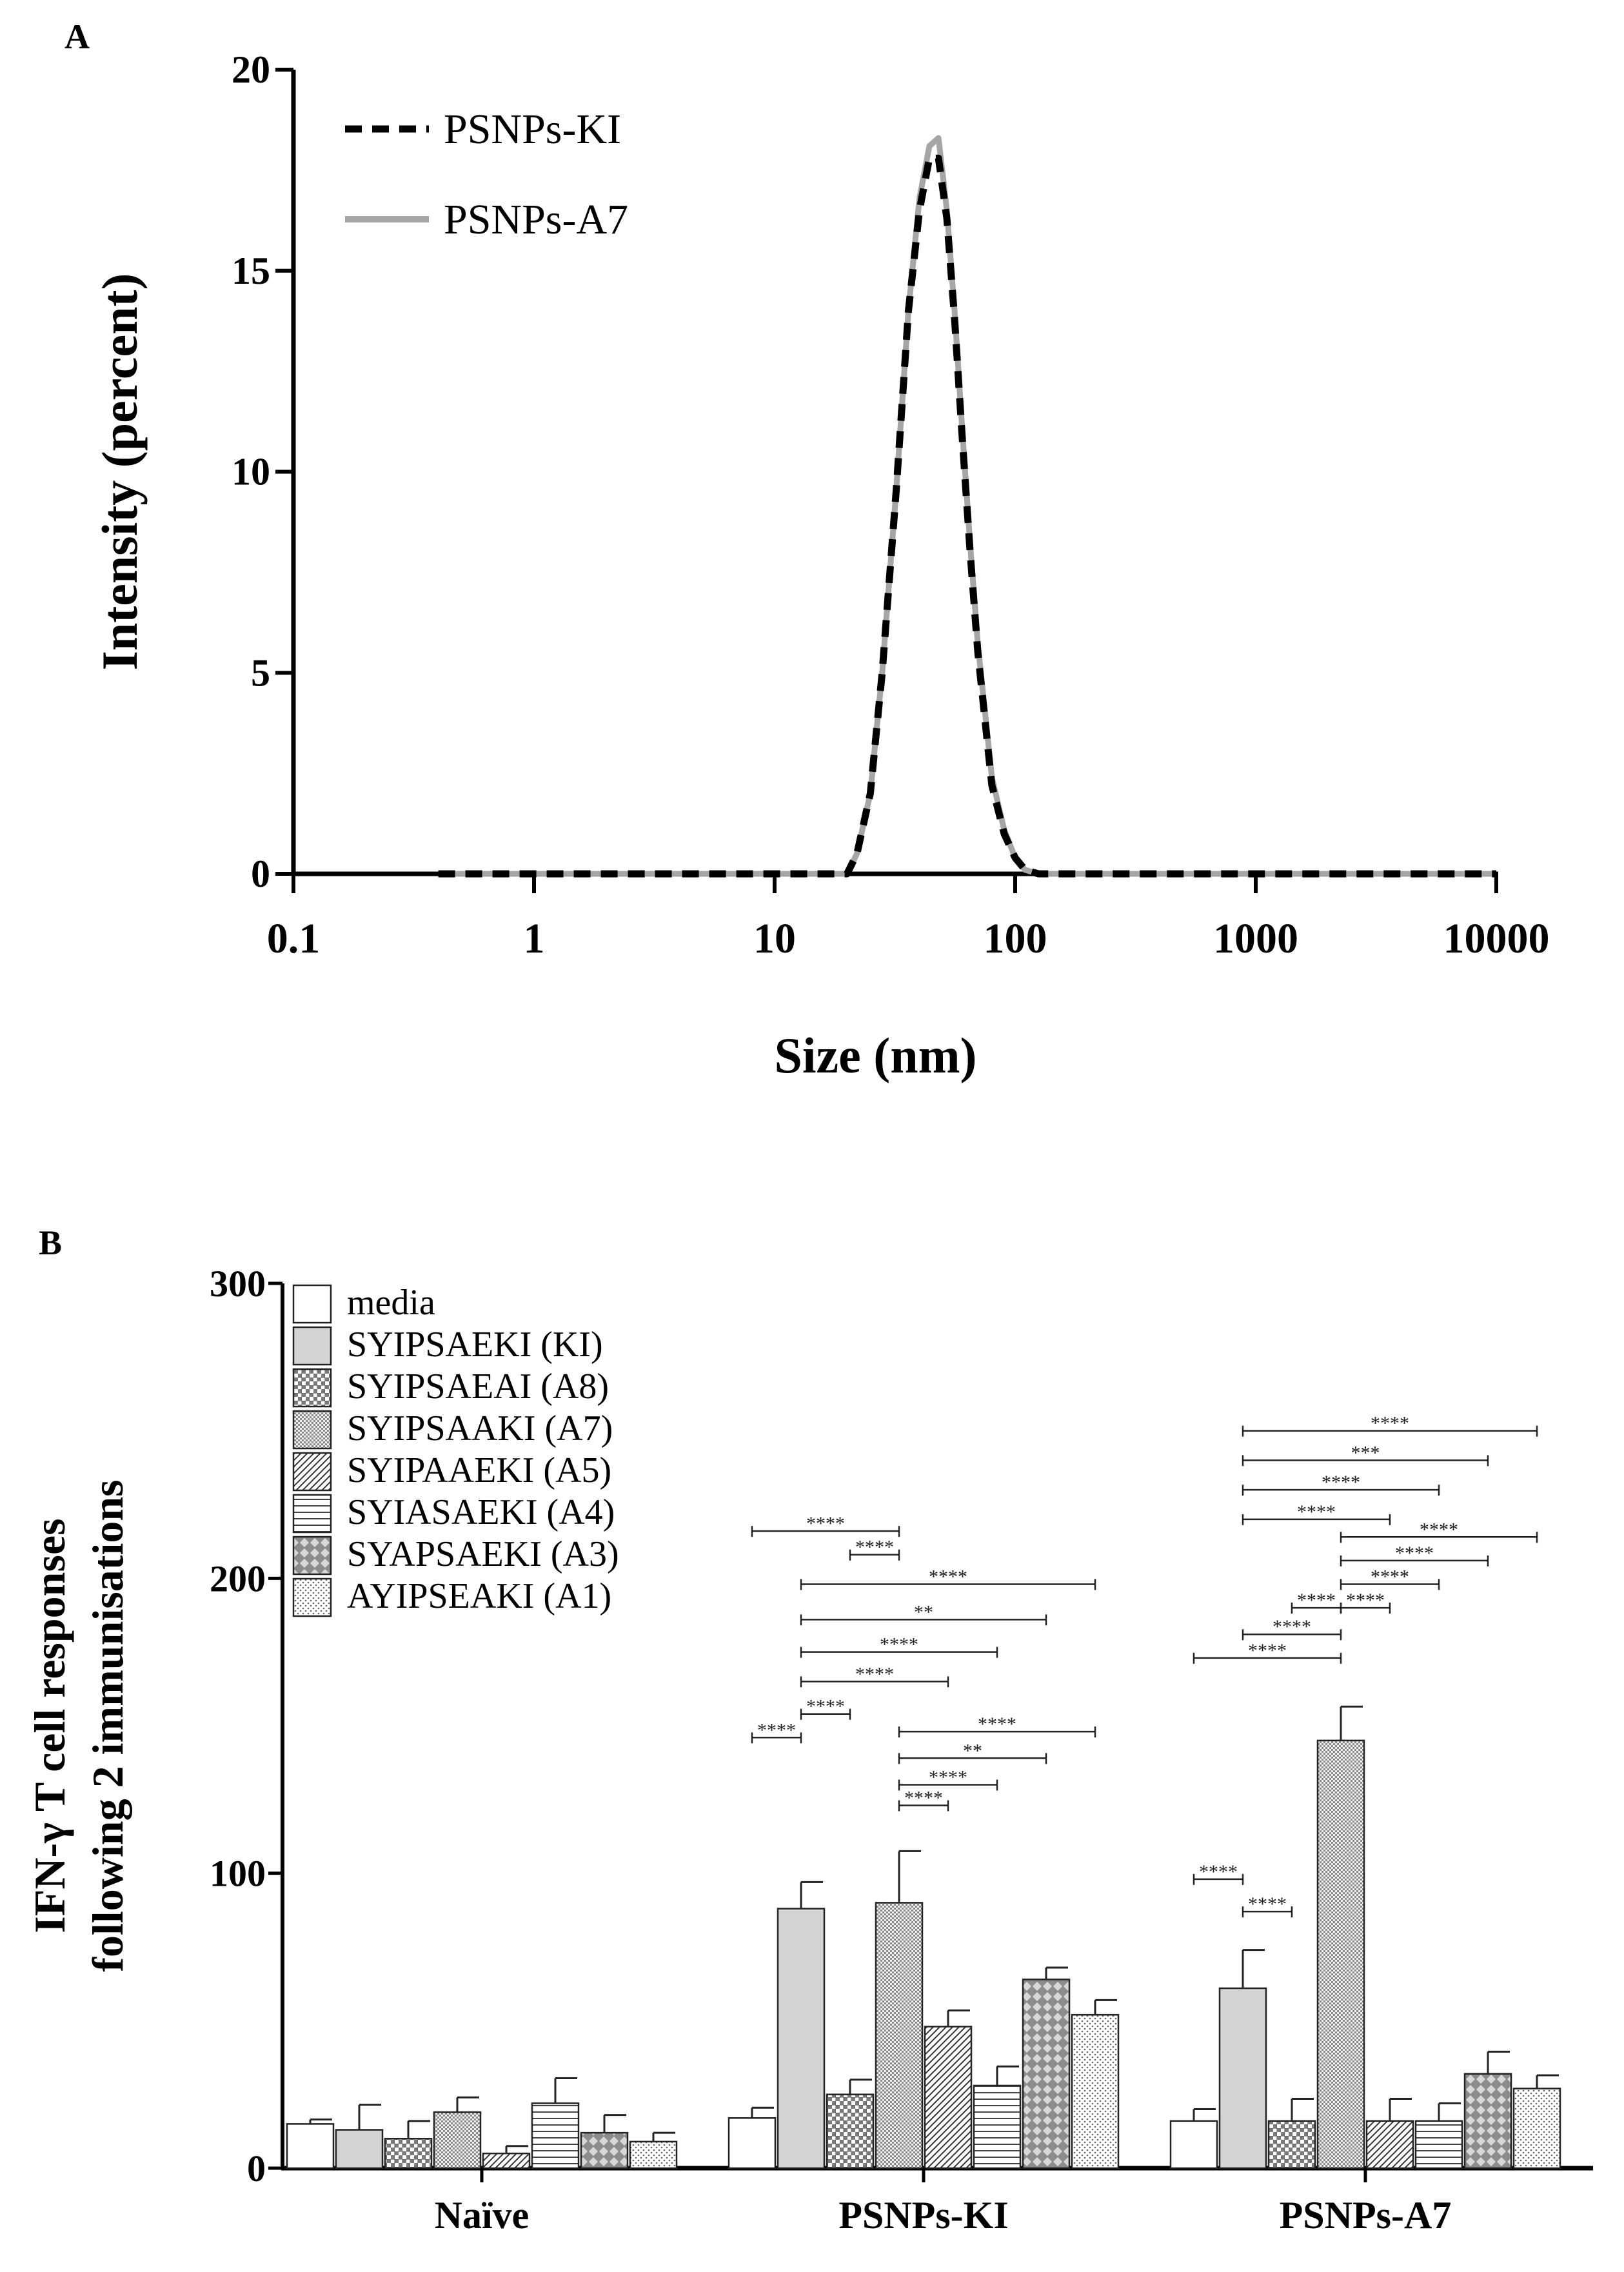 The height and width of the screenshot is (2272, 1624). What do you see at coordinates (480, 1428) in the screenshot?
I see `legend-label: SYIPSAAKI (A7)` at bounding box center [480, 1428].